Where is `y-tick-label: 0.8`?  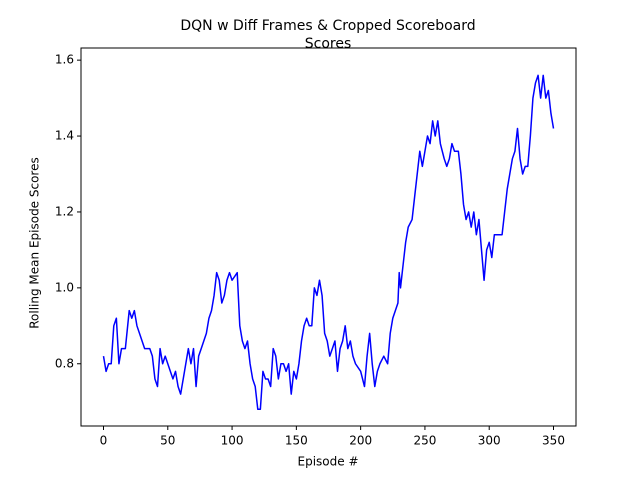 y-tick-label: 0.8 is located at coordinates (64, 363).